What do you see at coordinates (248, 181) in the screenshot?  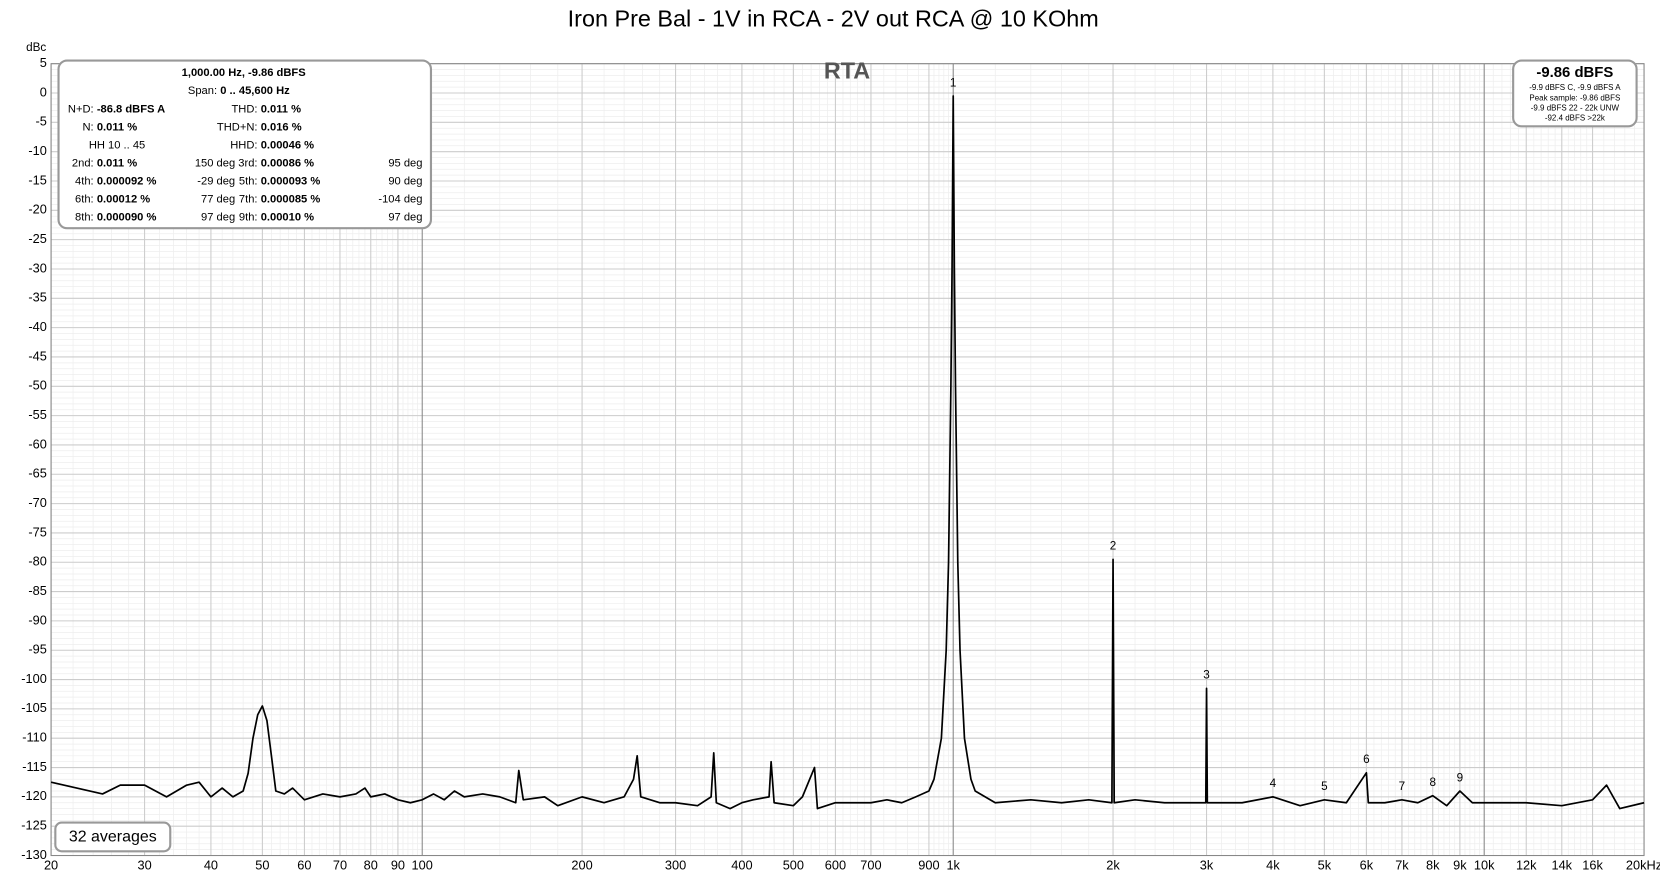 I see `info-label: 5th:` at bounding box center [248, 181].